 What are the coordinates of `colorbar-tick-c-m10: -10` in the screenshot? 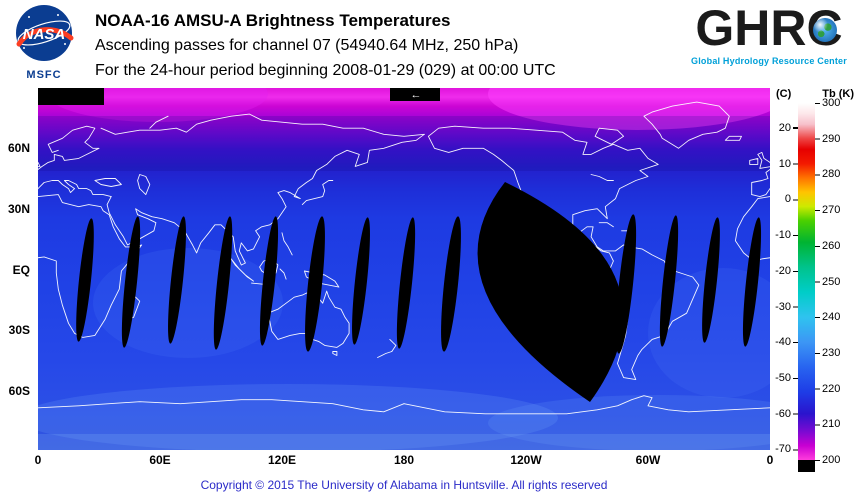 It's located at (783, 235).